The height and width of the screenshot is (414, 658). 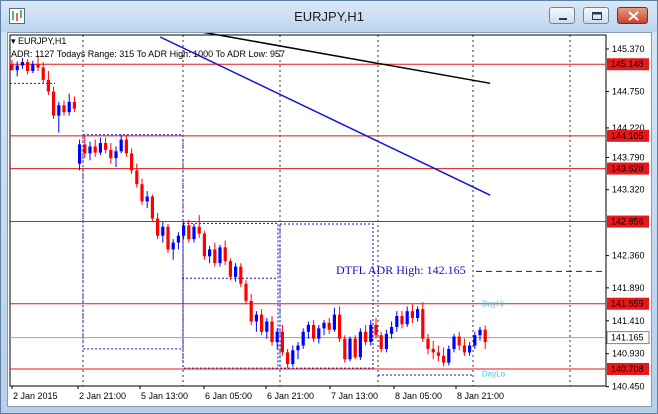 I want to click on y-tick-label-4: 143.320, so click(x=628, y=190).